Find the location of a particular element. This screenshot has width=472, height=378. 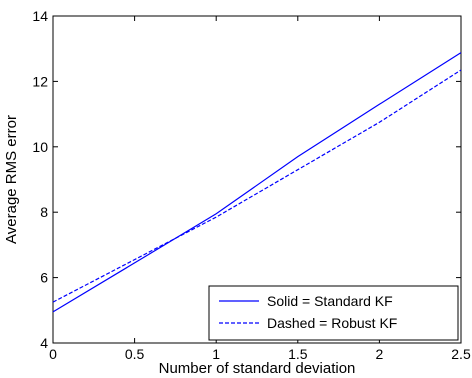

y-tick-label: 12 is located at coordinates (40, 81).